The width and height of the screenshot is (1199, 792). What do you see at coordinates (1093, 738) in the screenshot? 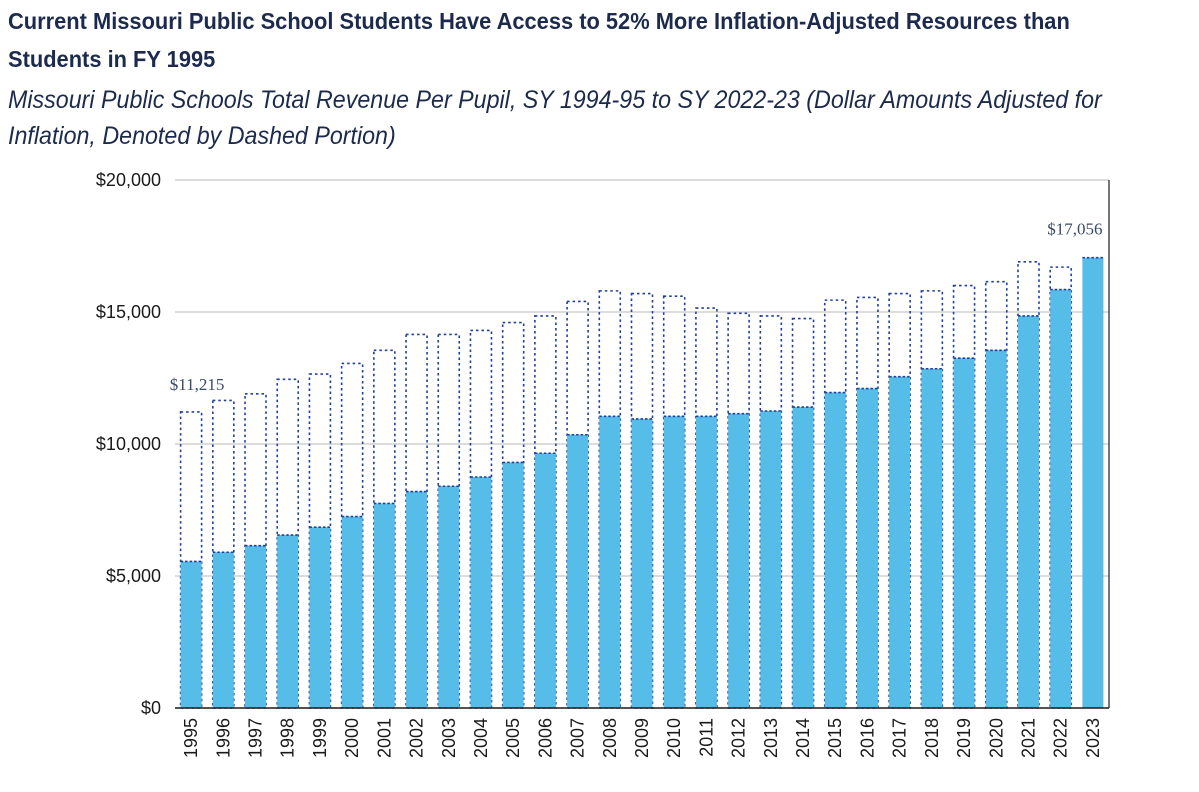
I see `x-tick-label: 2023` at bounding box center [1093, 738].